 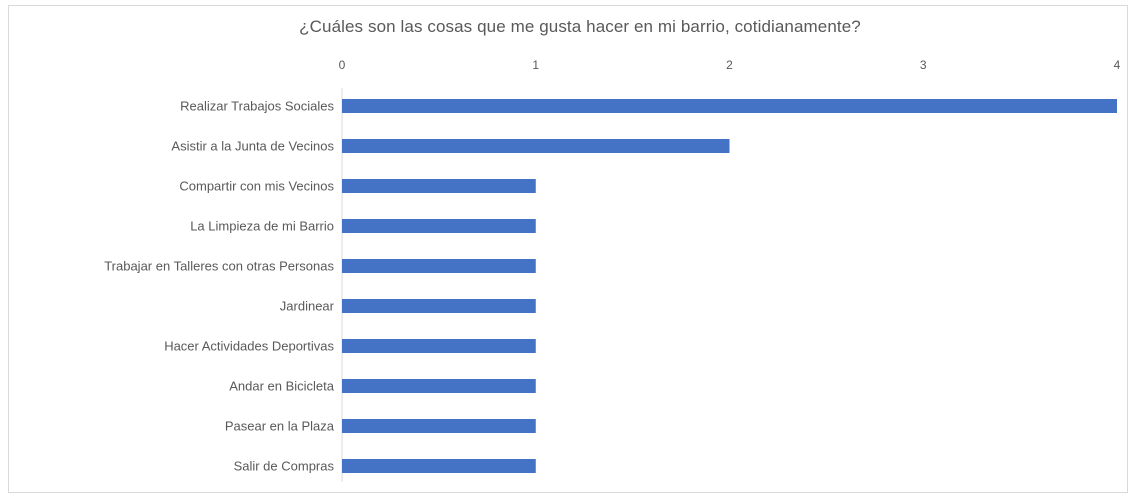 What do you see at coordinates (256, 186) in the screenshot?
I see `category-label: Compartir con mis Vecinos` at bounding box center [256, 186].